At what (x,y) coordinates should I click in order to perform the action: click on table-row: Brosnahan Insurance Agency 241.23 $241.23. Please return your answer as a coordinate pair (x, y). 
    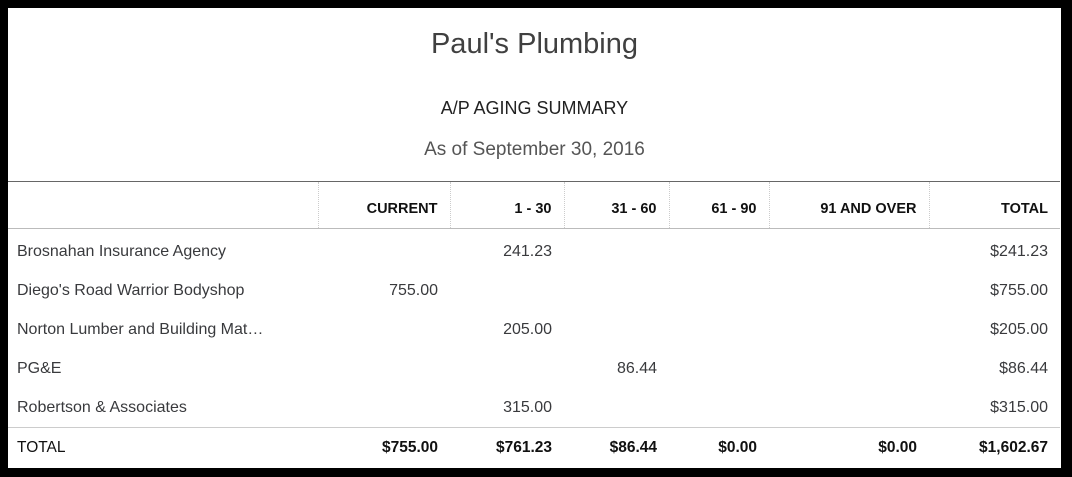
    Looking at the image, I should click on (534, 250).